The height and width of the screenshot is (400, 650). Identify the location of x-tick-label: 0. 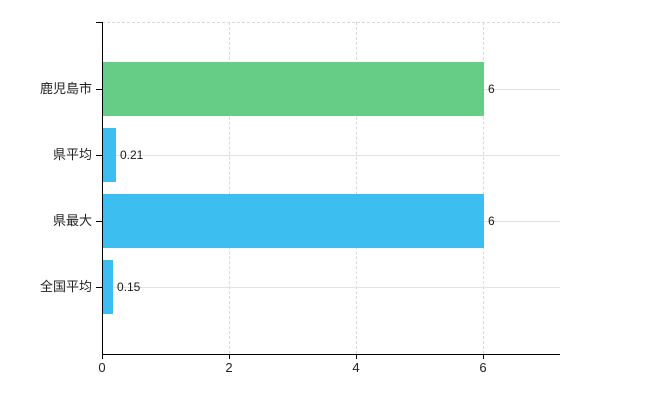
(102, 367).